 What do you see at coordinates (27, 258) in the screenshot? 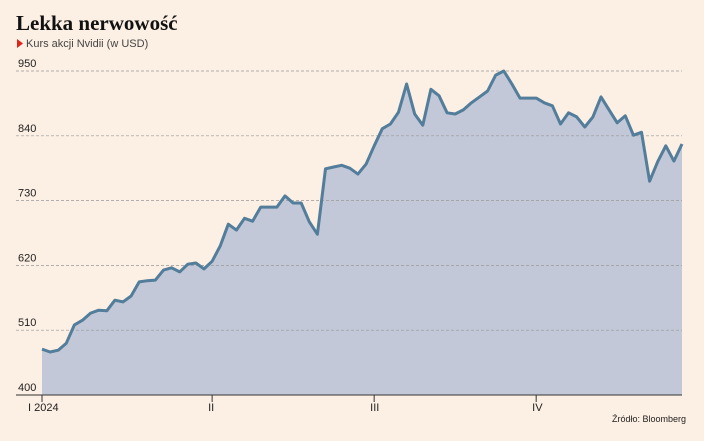
I see `y-tick-label: 620` at bounding box center [27, 258].